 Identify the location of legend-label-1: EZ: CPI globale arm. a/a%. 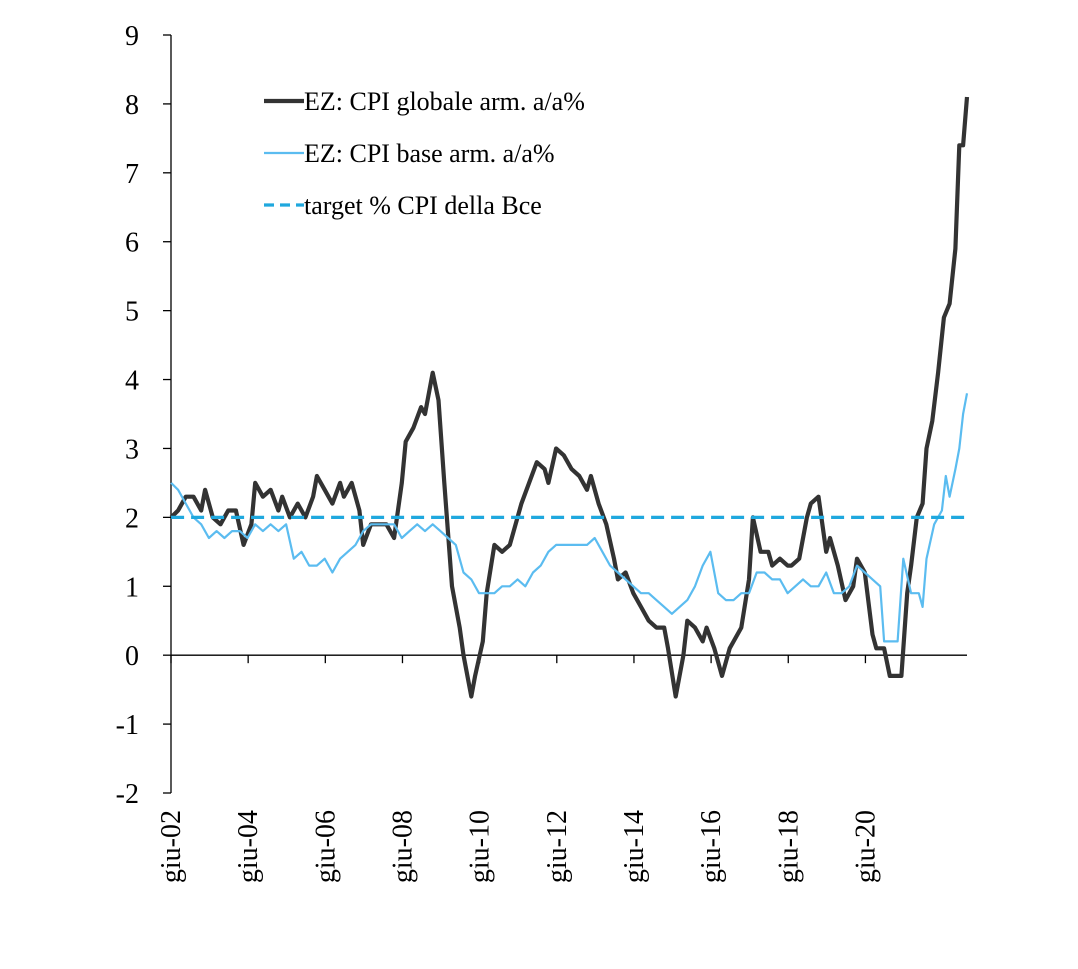
(444, 101).